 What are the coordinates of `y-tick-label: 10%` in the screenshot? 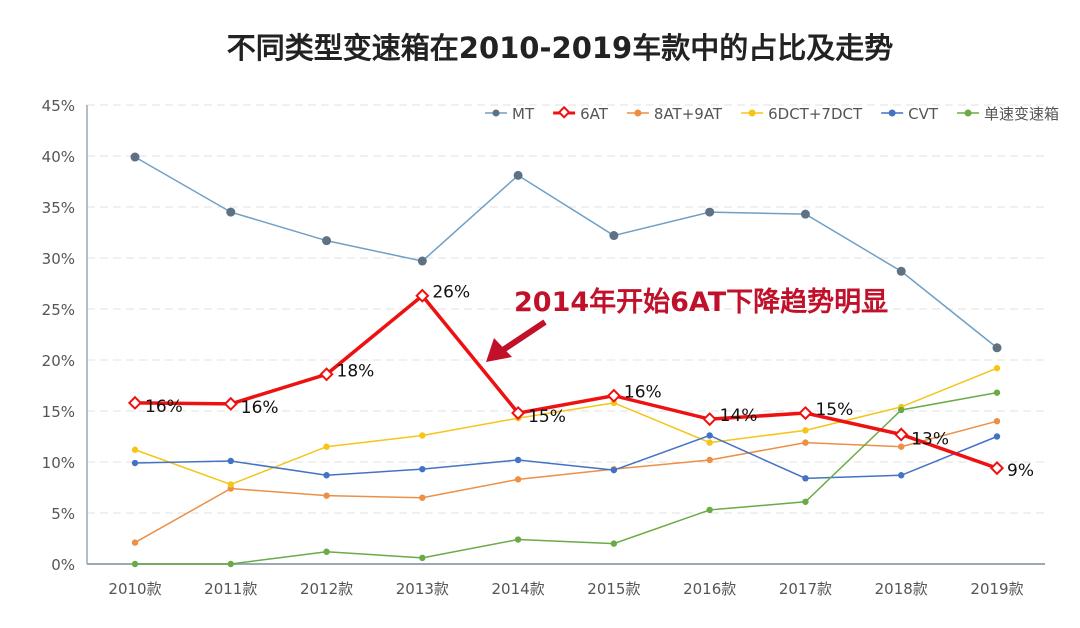 It's located at (58, 463).